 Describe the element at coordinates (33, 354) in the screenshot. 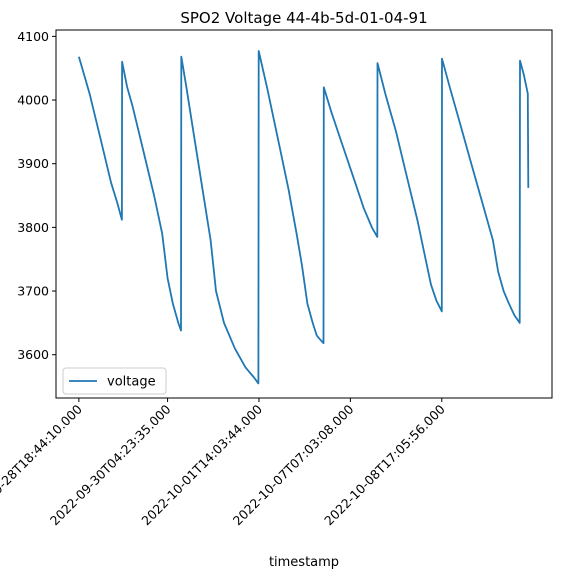

I see `y-tick-label: 3600` at that location.